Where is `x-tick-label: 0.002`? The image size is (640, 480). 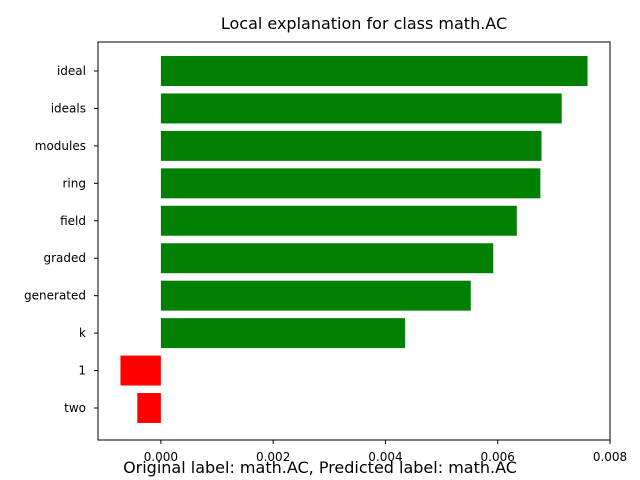
x-tick-label: 0.002 is located at coordinates (273, 457).